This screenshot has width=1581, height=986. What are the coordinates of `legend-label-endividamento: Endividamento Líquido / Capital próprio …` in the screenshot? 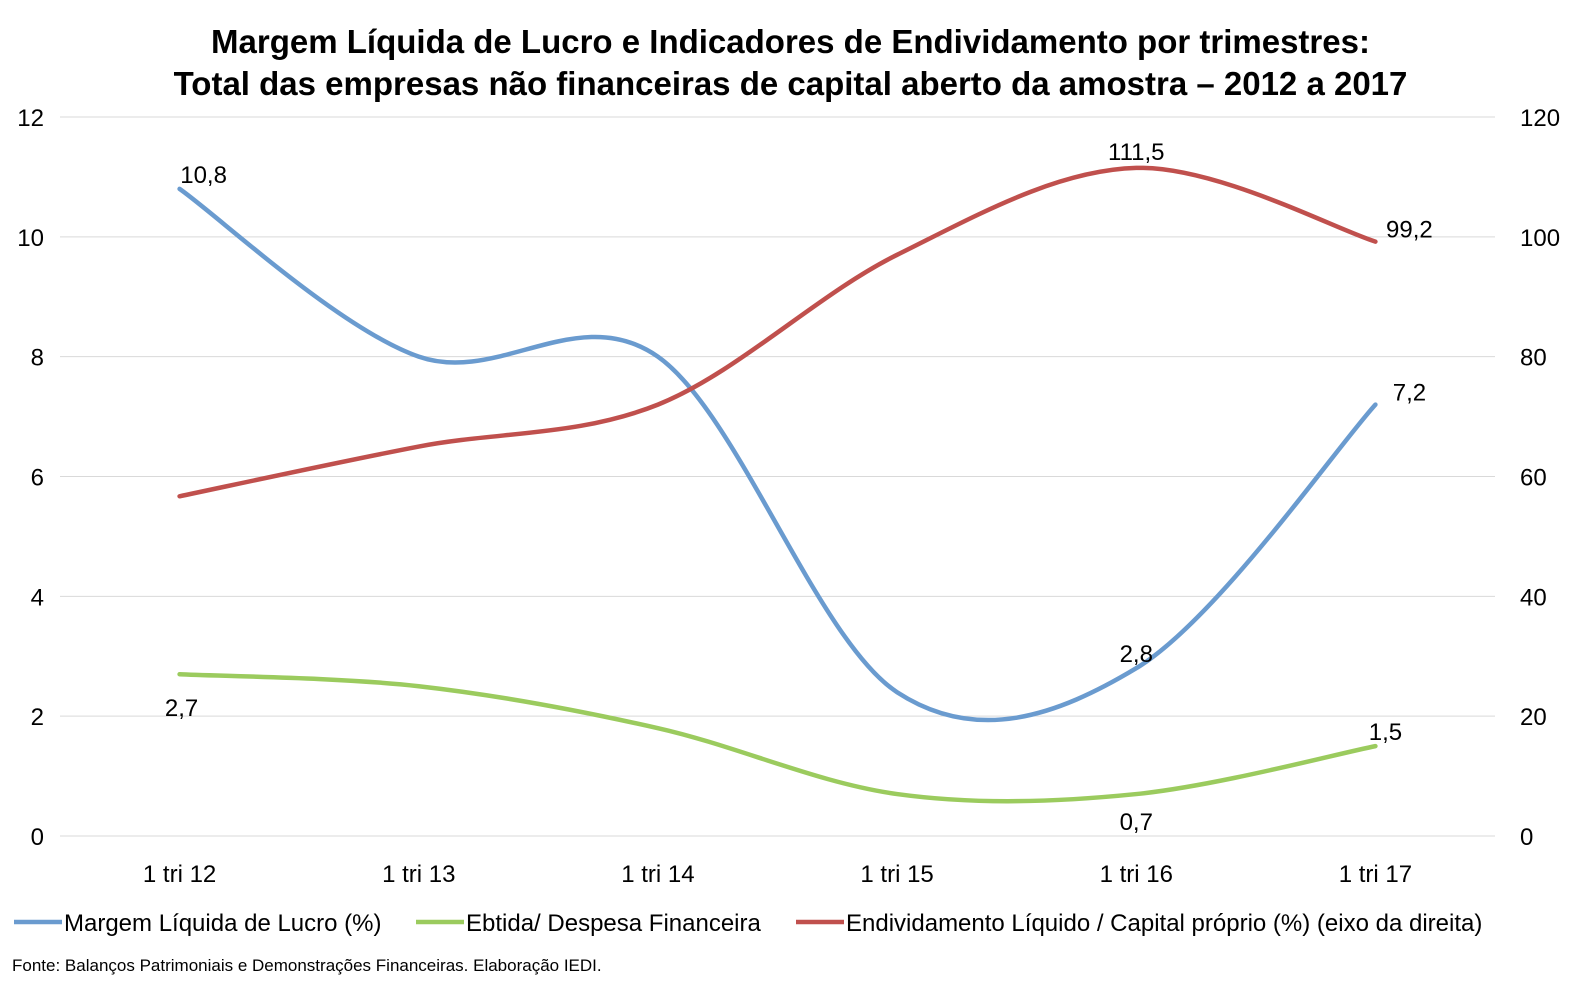 It's located at (1164, 923).